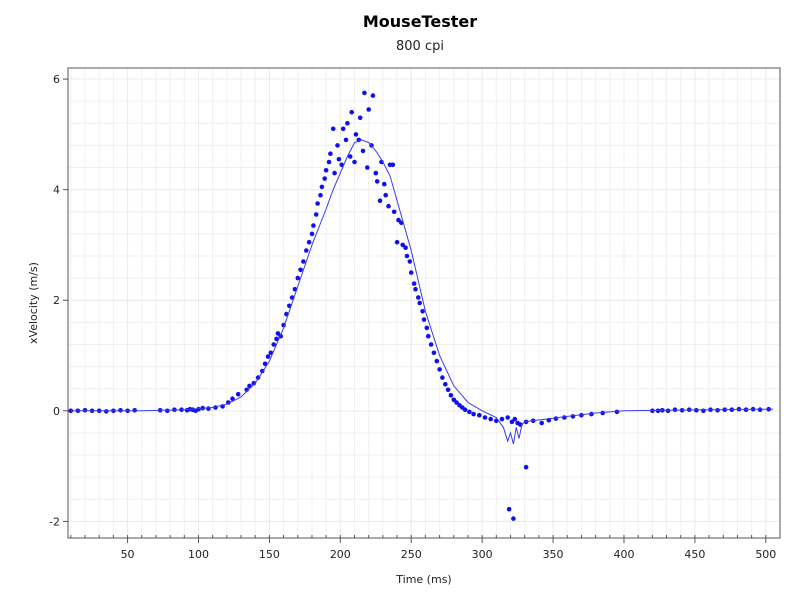 The image size is (800, 600). Describe the element at coordinates (33, 303) in the screenshot. I see `y-axis-label: xVelocity (m/s)` at that location.